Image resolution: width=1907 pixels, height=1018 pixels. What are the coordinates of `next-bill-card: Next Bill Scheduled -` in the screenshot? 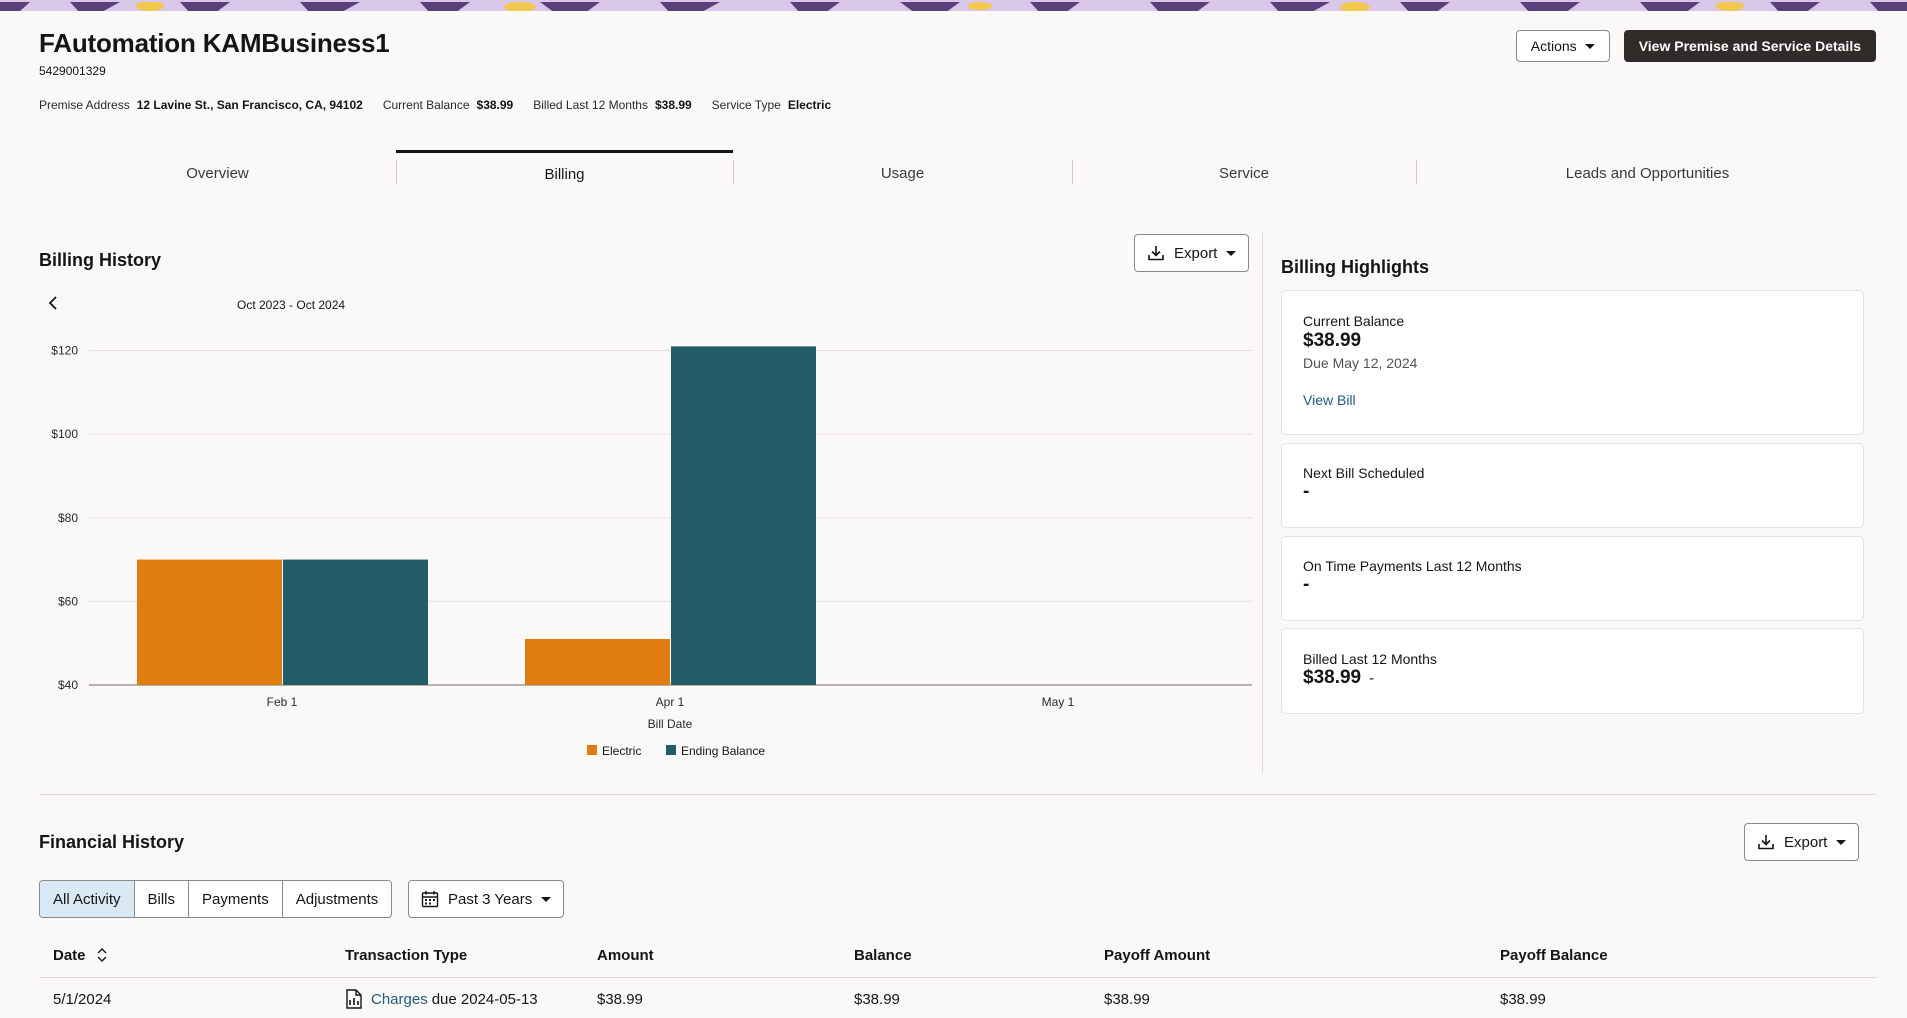 It's located at (1572, 485).